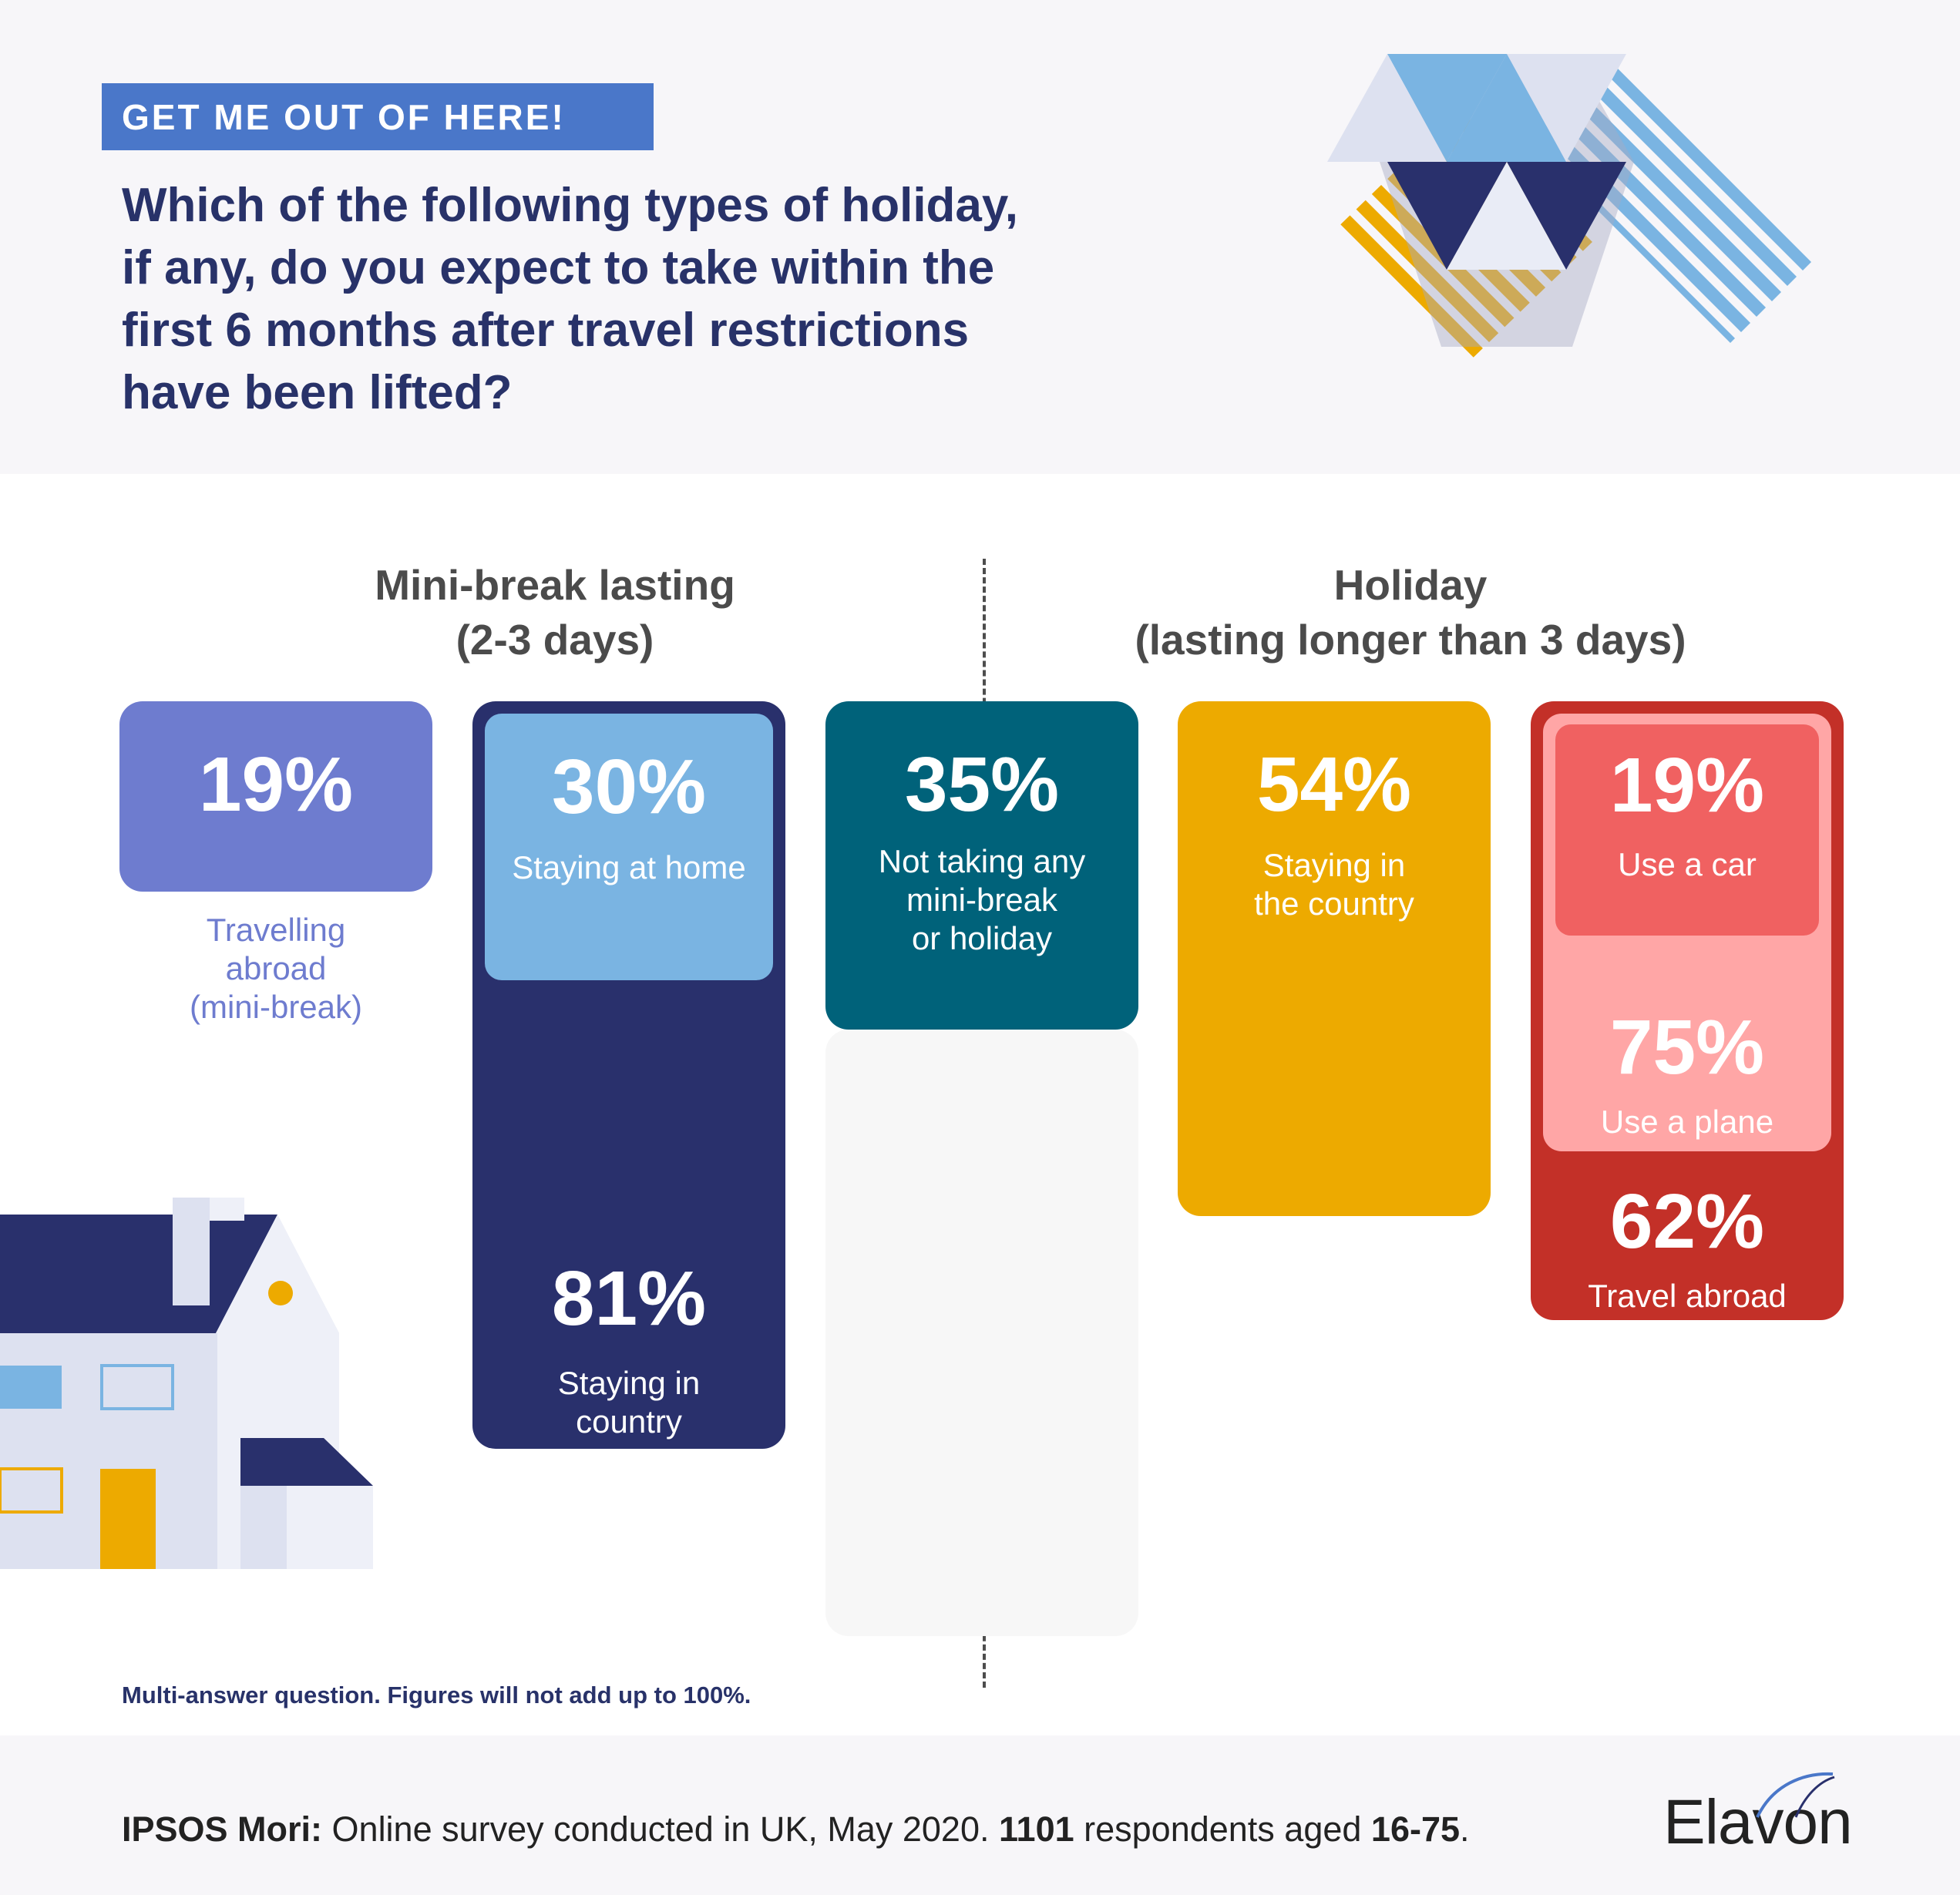  I want to click on value-label: 62%, so click(1687, 1222).